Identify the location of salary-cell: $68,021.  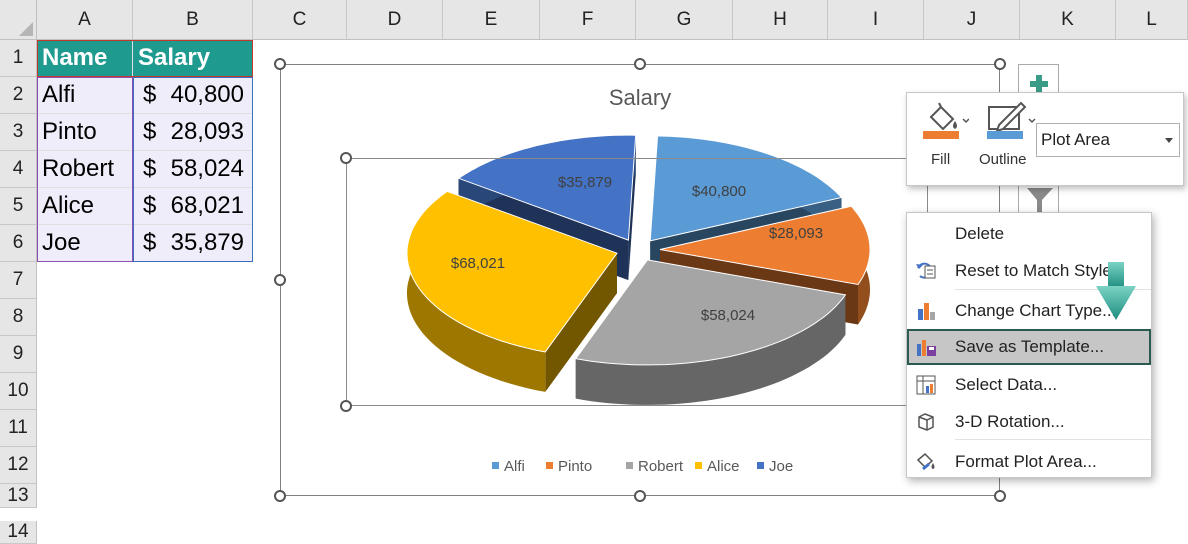
(193, 206).